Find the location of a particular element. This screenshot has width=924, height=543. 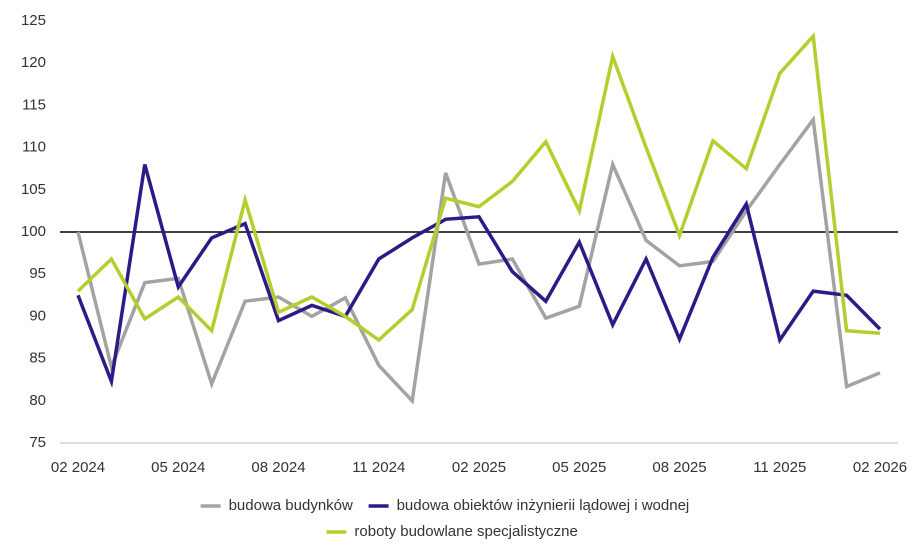

y-tick-label: 110 is located at coordinates (34, 147).